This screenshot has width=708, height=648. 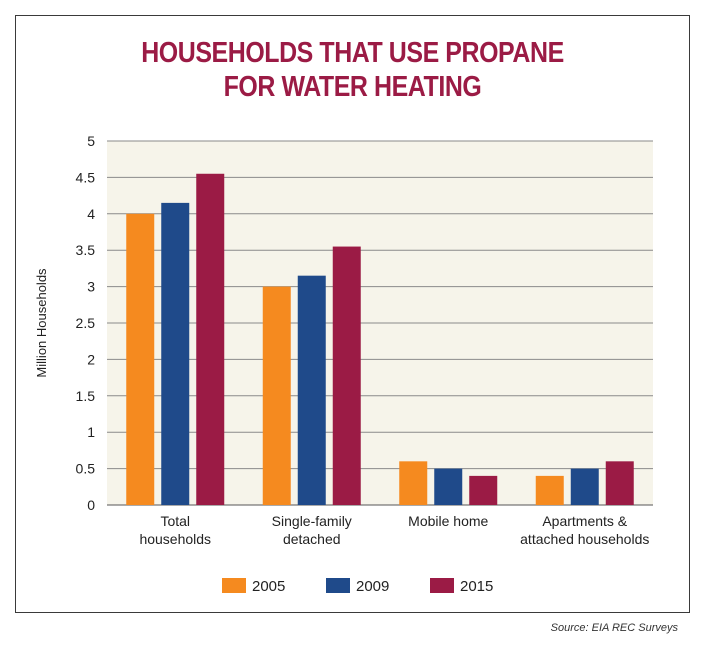 What do you see at coordinates (584, 539) in the screenshot?
I see `category-label: attached households` at bounding box center [584, 539].